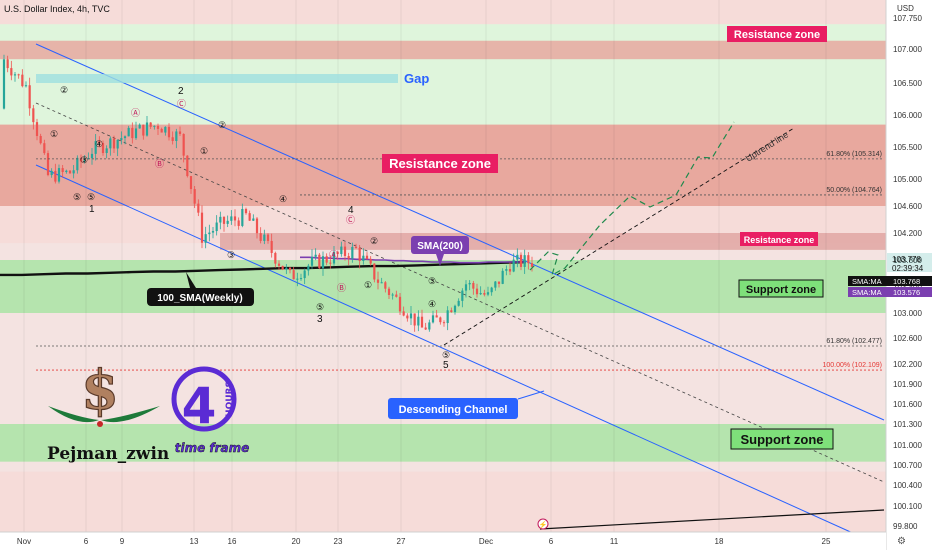  What do you see at coordinates (908, 268) in the screenshot?
I see `countdown-value: 02:39:34` at bounding box center [908, 268].